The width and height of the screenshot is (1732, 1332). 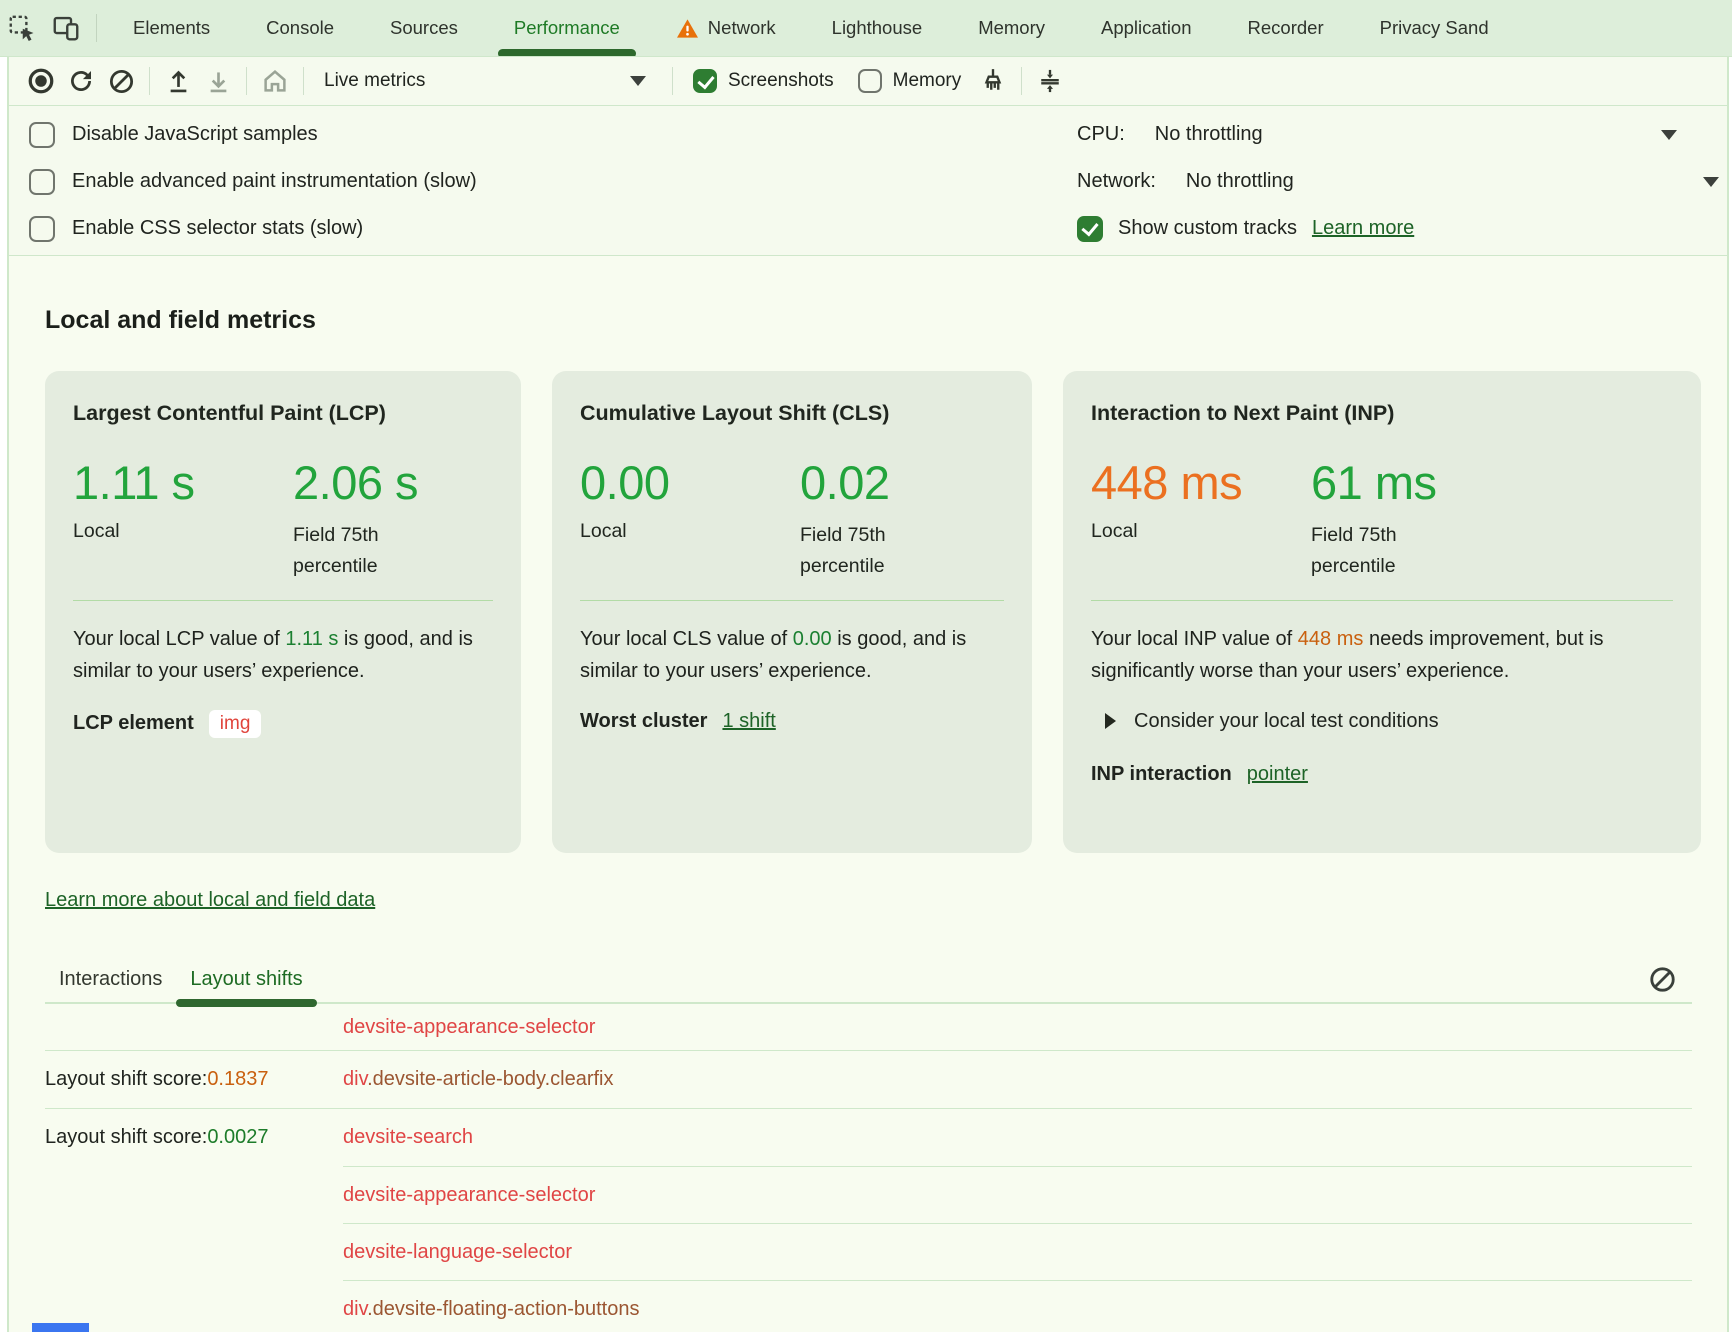 What do you see at coordinates (1017, 1027) in the screenshot?
I see `element-cell: devsite-appearance-selector` at bounding box center [1017, 1027].